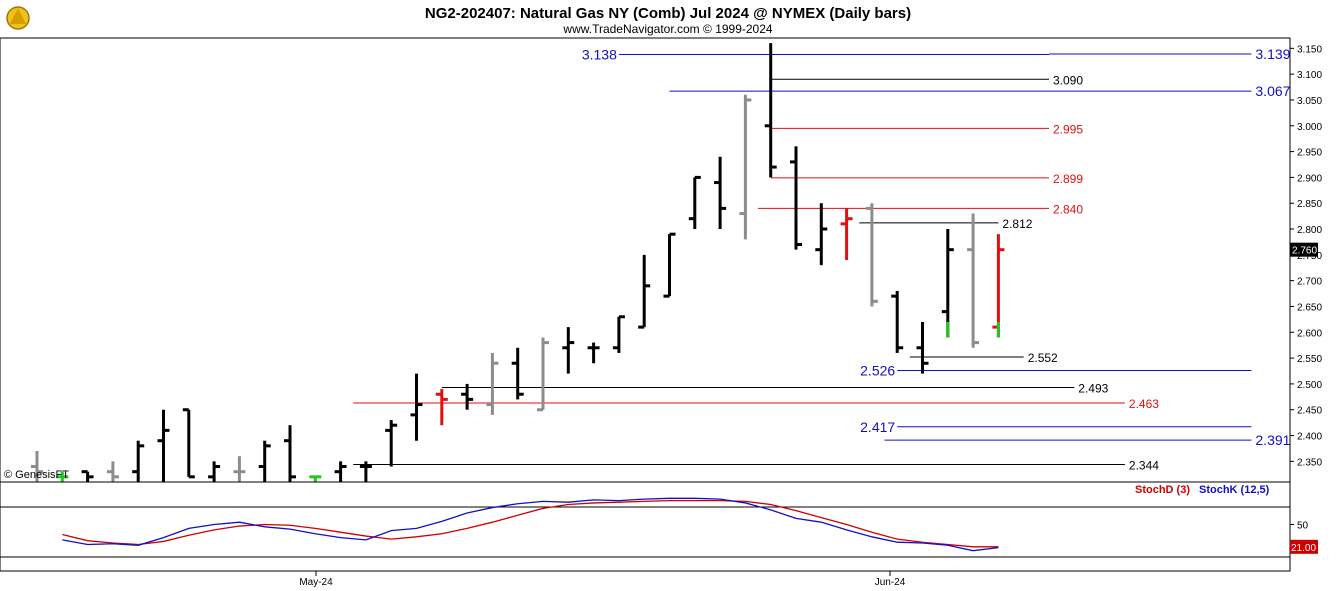  What do you see at coordinates (1272, 91) in the screenshot?
I see `level-label: 3.067` at bounding box center [1272, 91].